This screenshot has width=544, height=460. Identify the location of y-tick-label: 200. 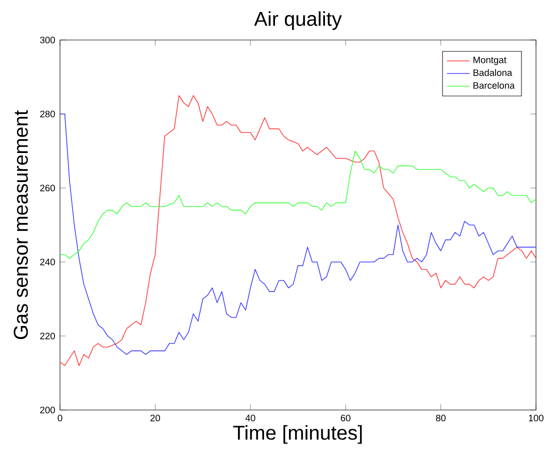
(47, 410).